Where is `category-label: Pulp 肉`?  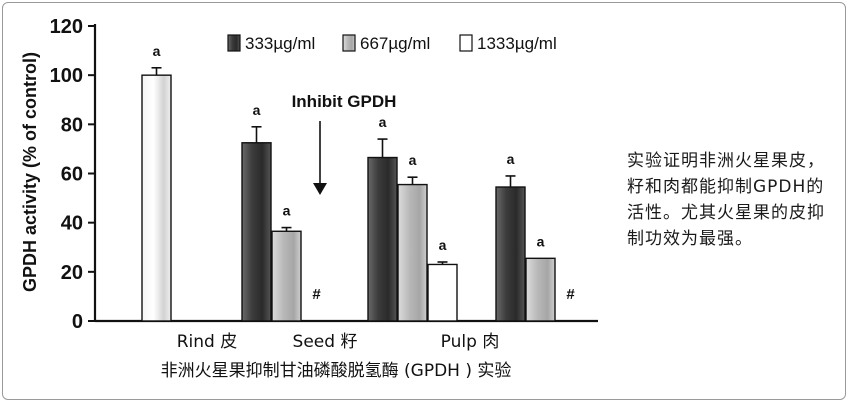
category-label: Pulp 肉 is located at coordinates (470, 342).